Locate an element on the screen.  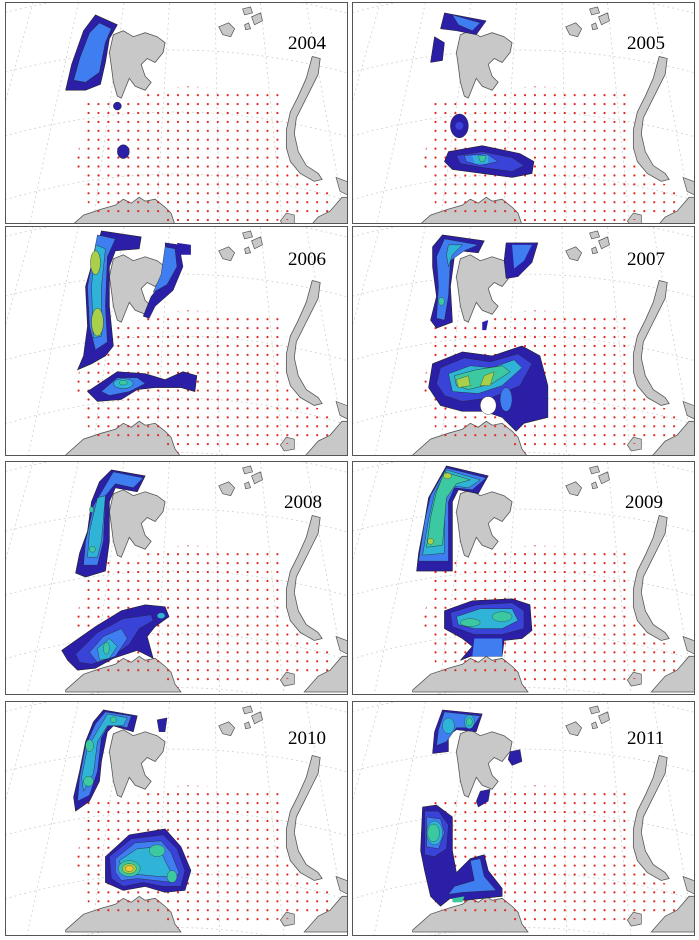
map-panel-2009: 2009 is located at coordinates (523, 578).